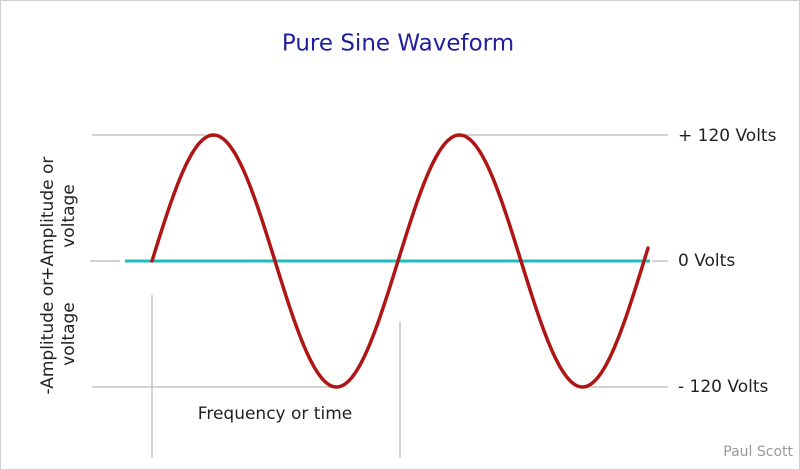 The height and width of the screenshot is (470, 800). Describe the element at coordinates (727, 136) in the screenshot. I see `level-label: + 120 Volts` at that location.